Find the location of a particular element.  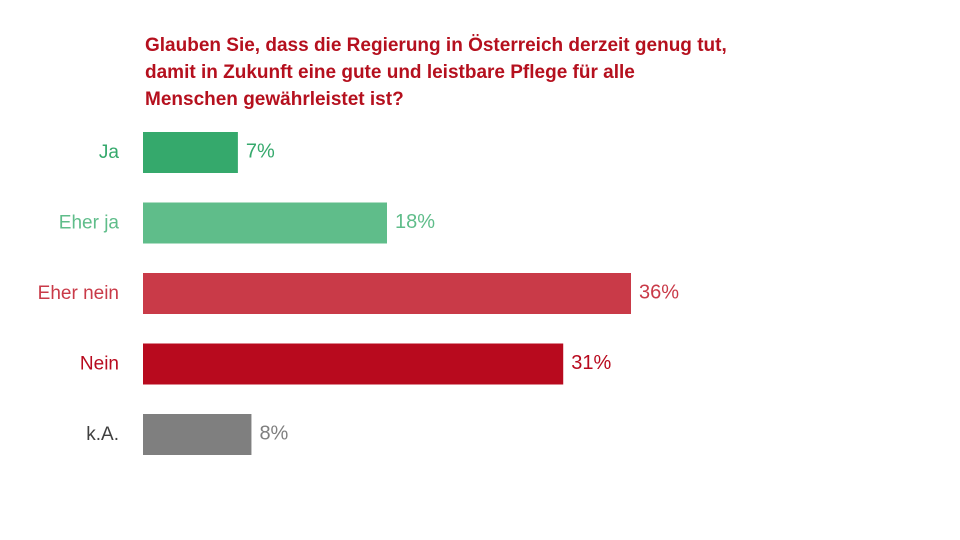

bar-ja is located at coordinates (190, 152).